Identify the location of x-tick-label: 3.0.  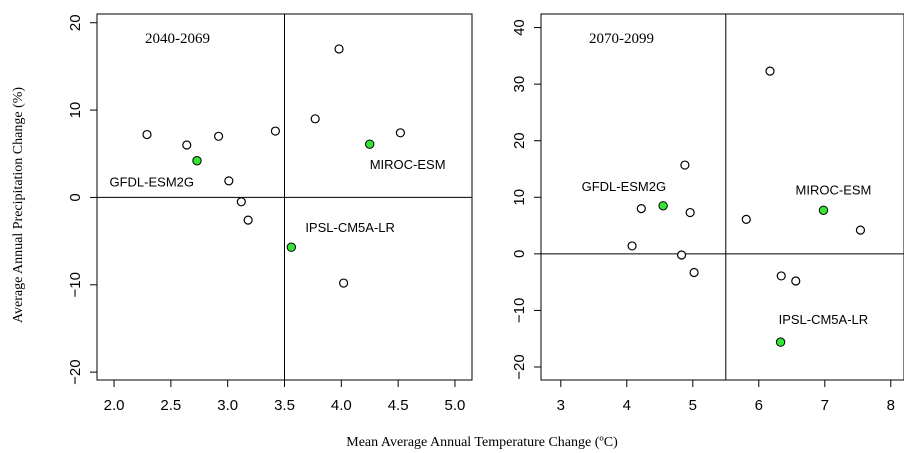
(227, 405).